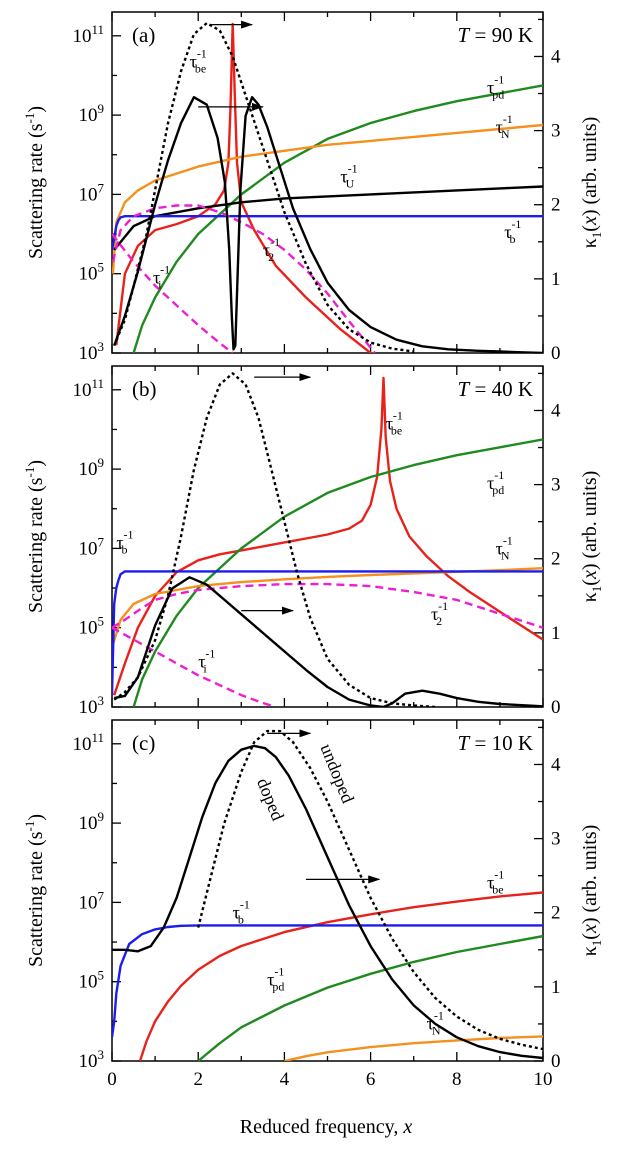 Image resolution: width=619 pixels, height=1158 pixels. What do you see at coordinates (556, 353) in the screenshot?
I see `y2-tick-label: 0` at bounding box center [556, 353].